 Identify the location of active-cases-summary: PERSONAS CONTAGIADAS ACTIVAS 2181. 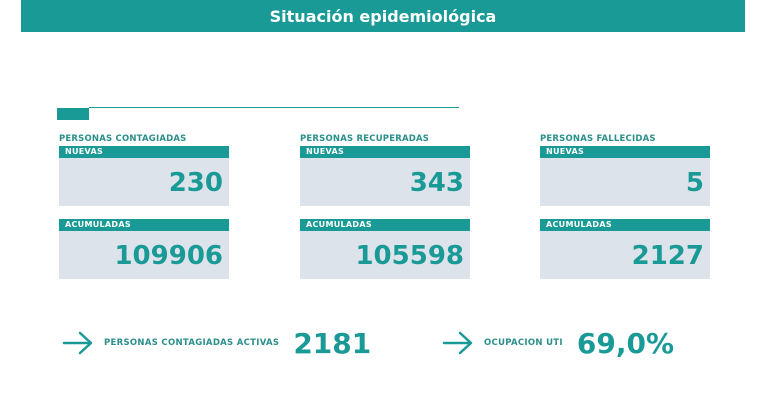
(216, 343).